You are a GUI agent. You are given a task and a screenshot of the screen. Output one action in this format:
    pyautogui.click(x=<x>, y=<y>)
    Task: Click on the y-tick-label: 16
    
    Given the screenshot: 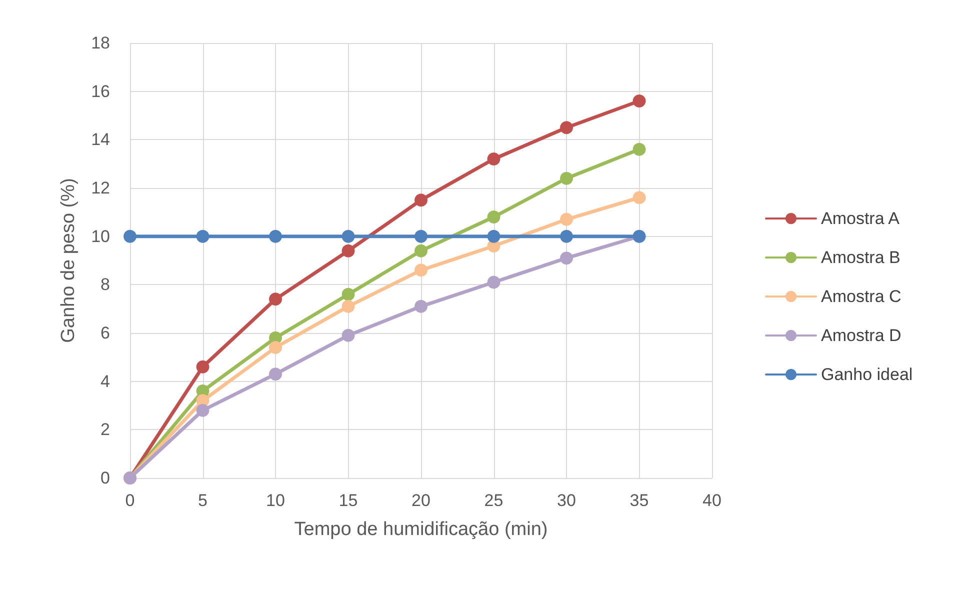 What is the action you would take?
    pyautogui.click(x=100, y=91)
    